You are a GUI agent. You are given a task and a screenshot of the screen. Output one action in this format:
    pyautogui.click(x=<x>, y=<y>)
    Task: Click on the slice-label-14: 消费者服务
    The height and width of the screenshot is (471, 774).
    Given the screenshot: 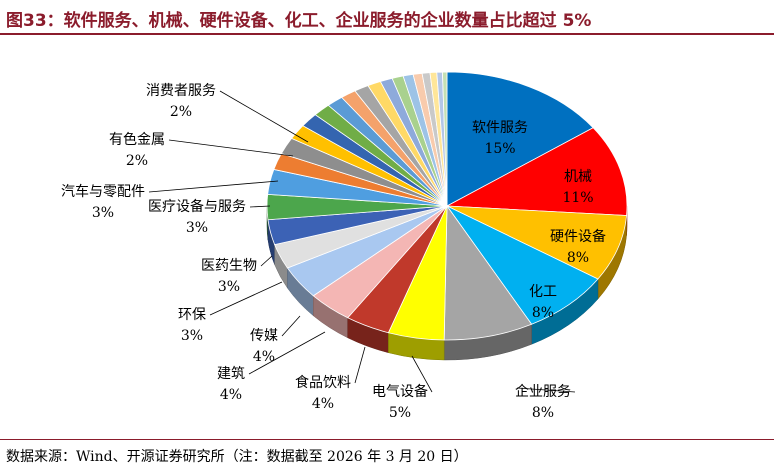 What is the action you would take?
    pyautogui.click(x=181, y=91)
    